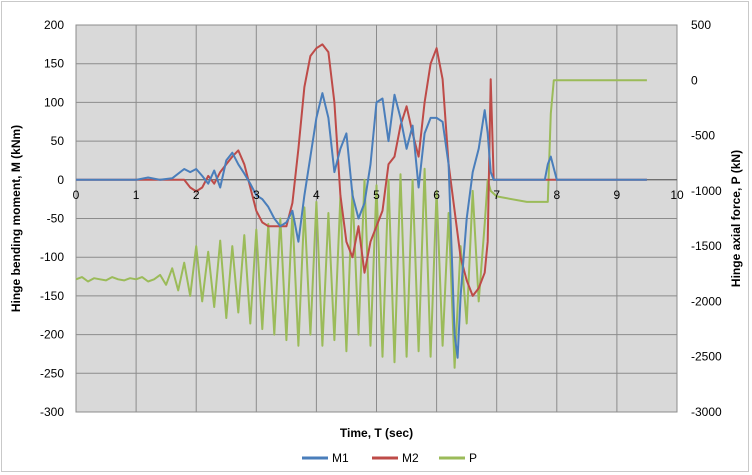 Image resolution: width=752 pixels, height=475 pixels. I want to click on y-axis-label: Hinge bending moment, M (kNm), so click(16, 218).